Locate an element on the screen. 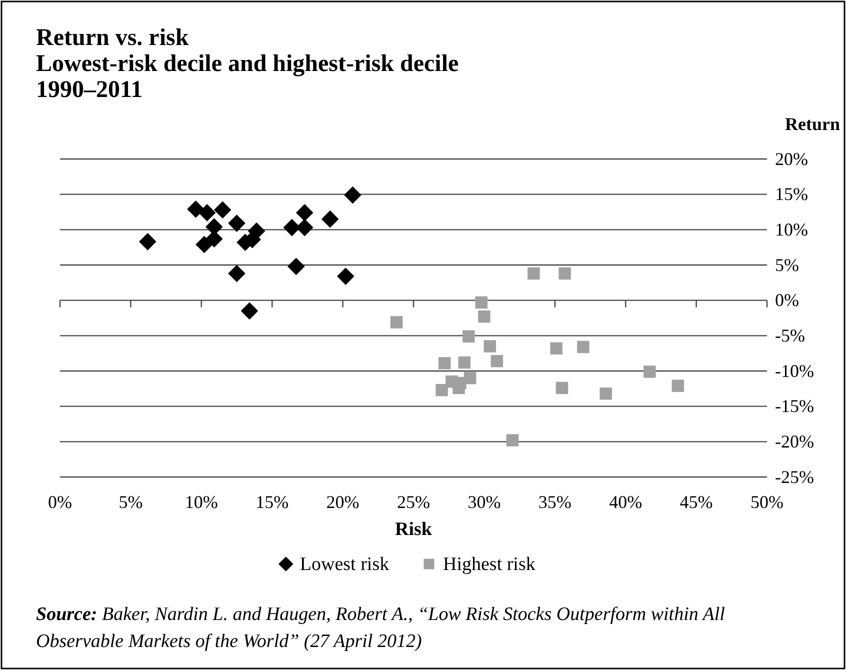  x-tick-label: 25% is located at coordinates (413, 502).